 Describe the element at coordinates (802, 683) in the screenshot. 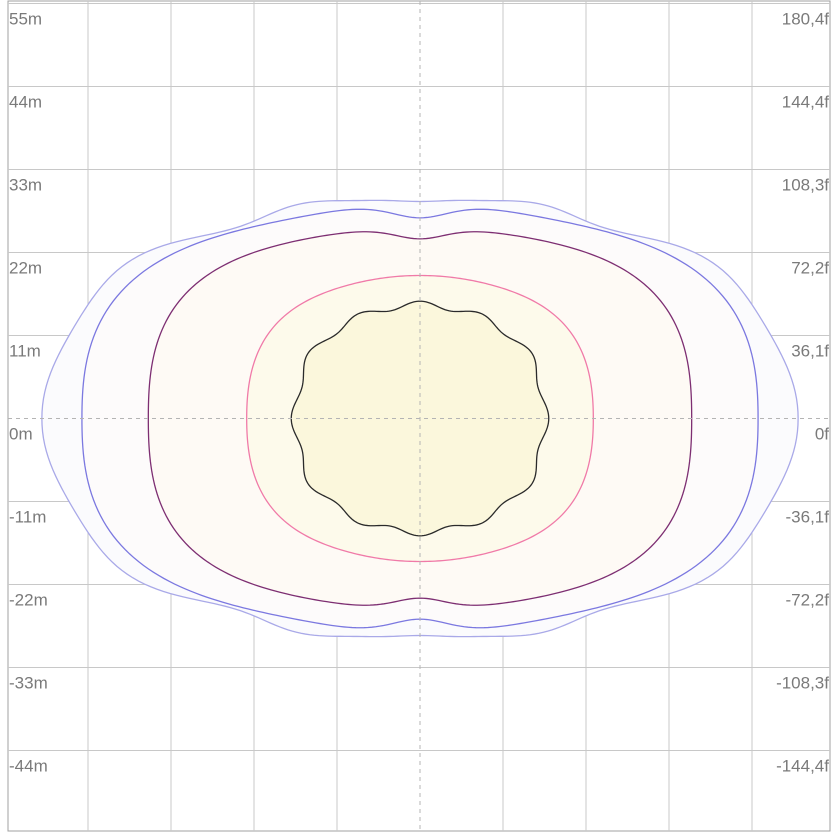

I see `right-tick-label: -108,3f` at that location.